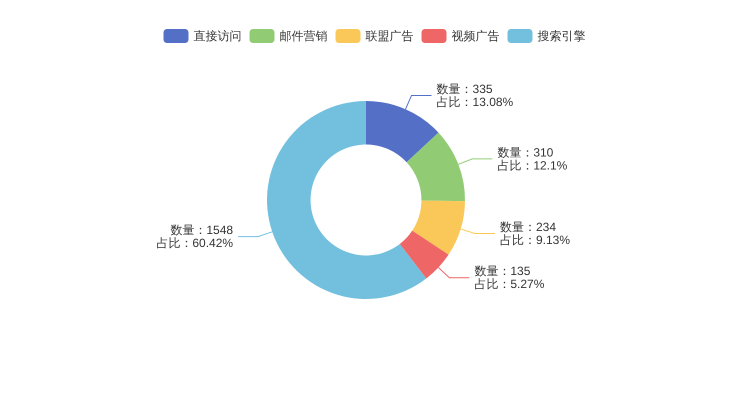  Describe the element at coordinates (562, 36) in the screenshot. I see `legend-label: 搜索引擎` at that location.